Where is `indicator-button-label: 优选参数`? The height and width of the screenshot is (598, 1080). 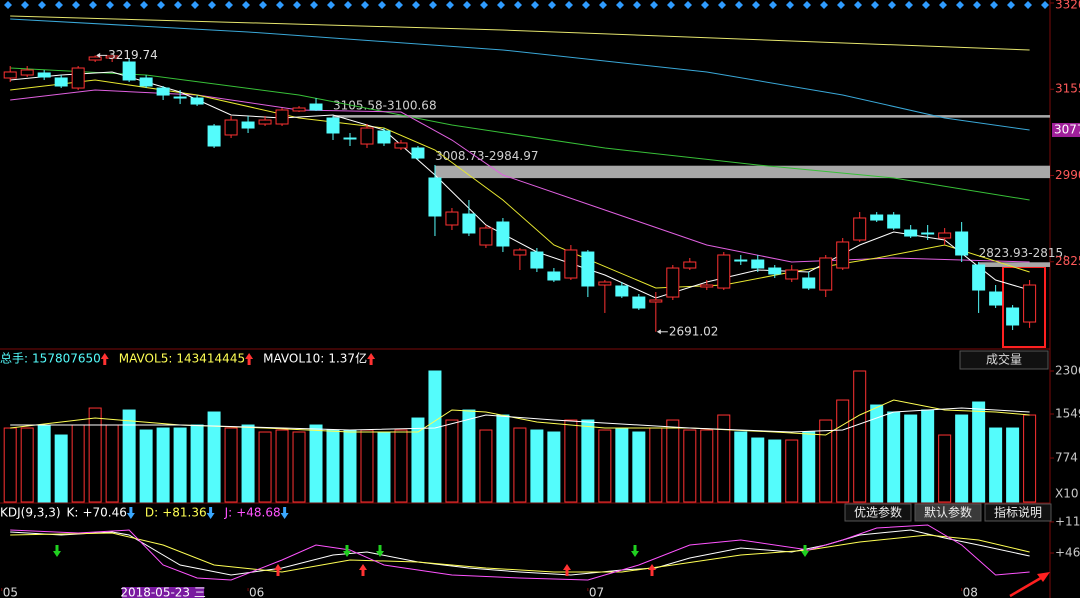
indicator-button-label: 优选参数 is located at coordinates (878, 512).